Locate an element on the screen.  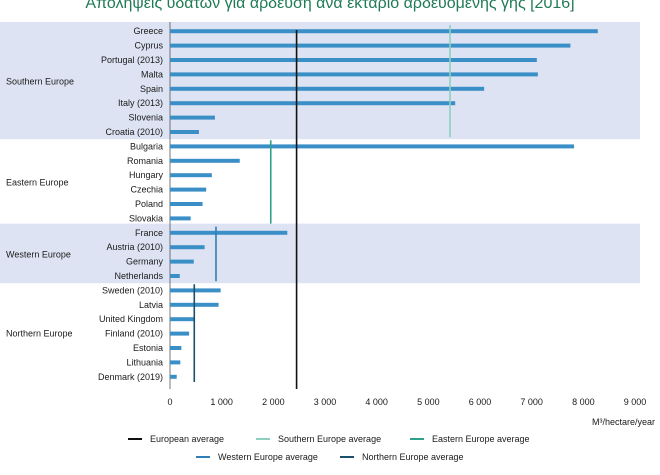
category-label: Hungary is located at coordinates (146, 175).